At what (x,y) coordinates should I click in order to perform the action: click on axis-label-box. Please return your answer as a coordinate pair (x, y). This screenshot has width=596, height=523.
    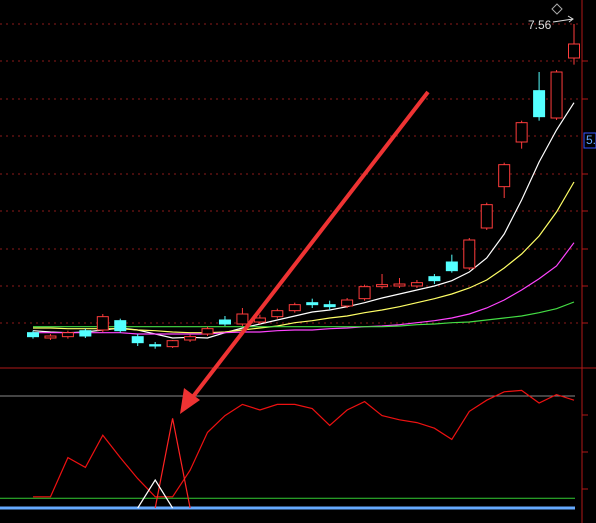
    Looking at the image, I should click on (589, 140).